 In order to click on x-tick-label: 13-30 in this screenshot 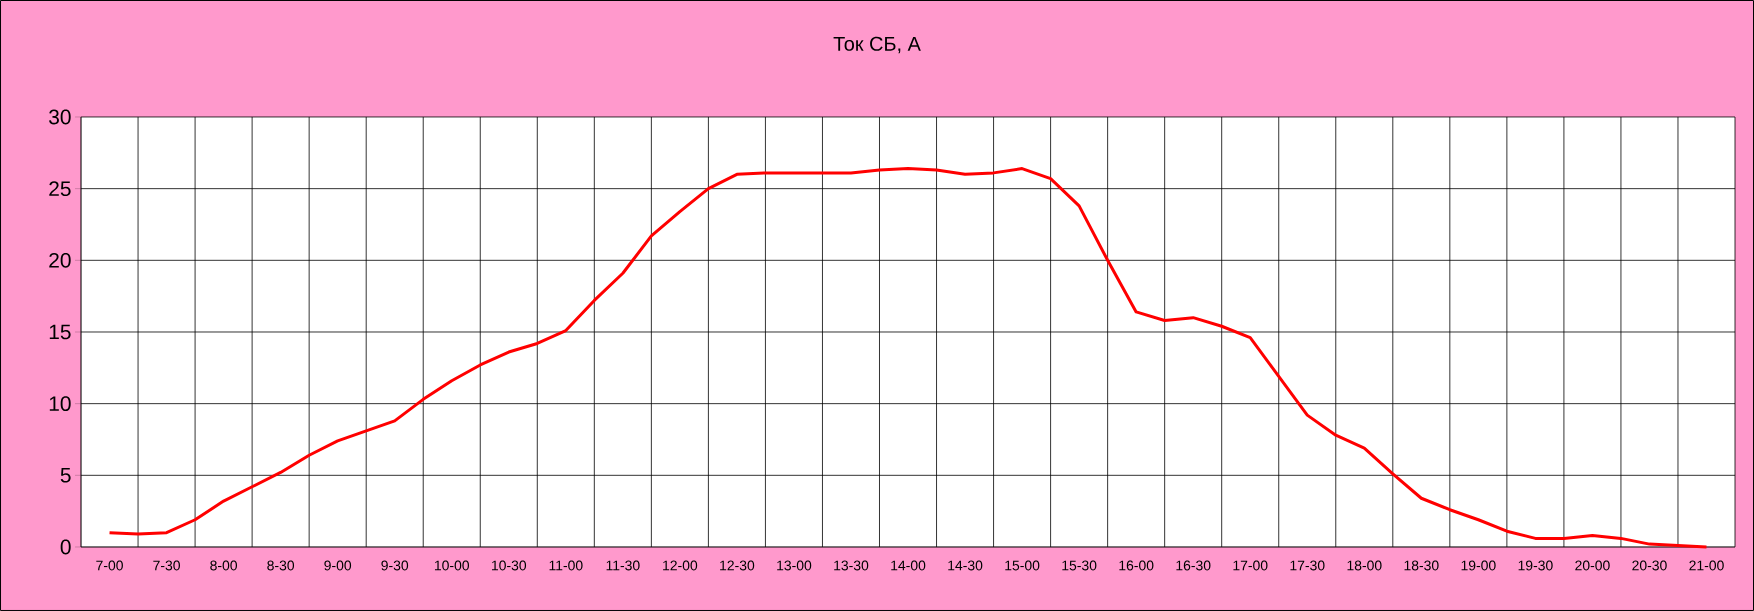, I will do `click(851, 565)`.